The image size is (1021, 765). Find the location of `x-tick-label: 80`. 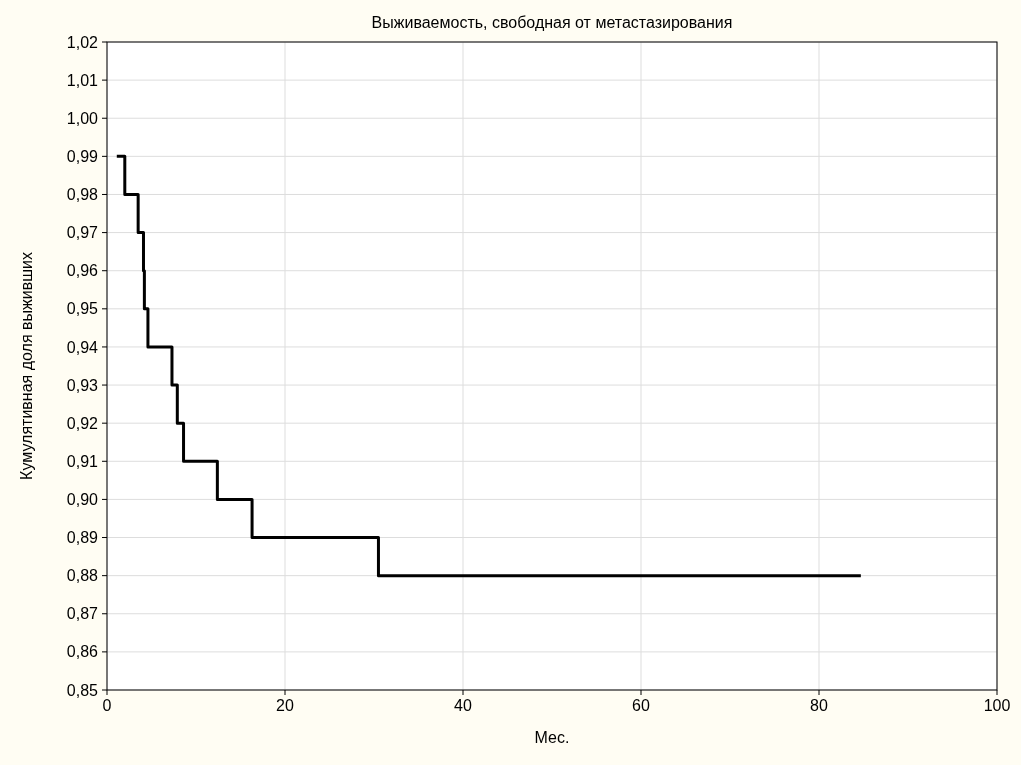

x-tick-label: 80 is located at coordinates (819, 705).